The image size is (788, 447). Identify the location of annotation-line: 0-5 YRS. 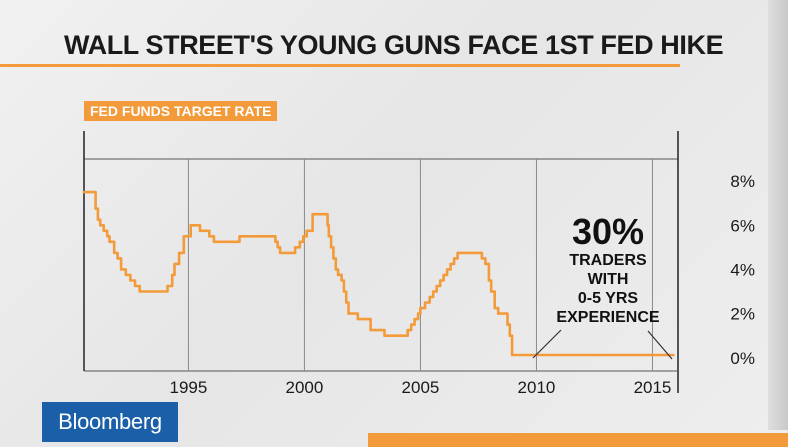
(608, 298).